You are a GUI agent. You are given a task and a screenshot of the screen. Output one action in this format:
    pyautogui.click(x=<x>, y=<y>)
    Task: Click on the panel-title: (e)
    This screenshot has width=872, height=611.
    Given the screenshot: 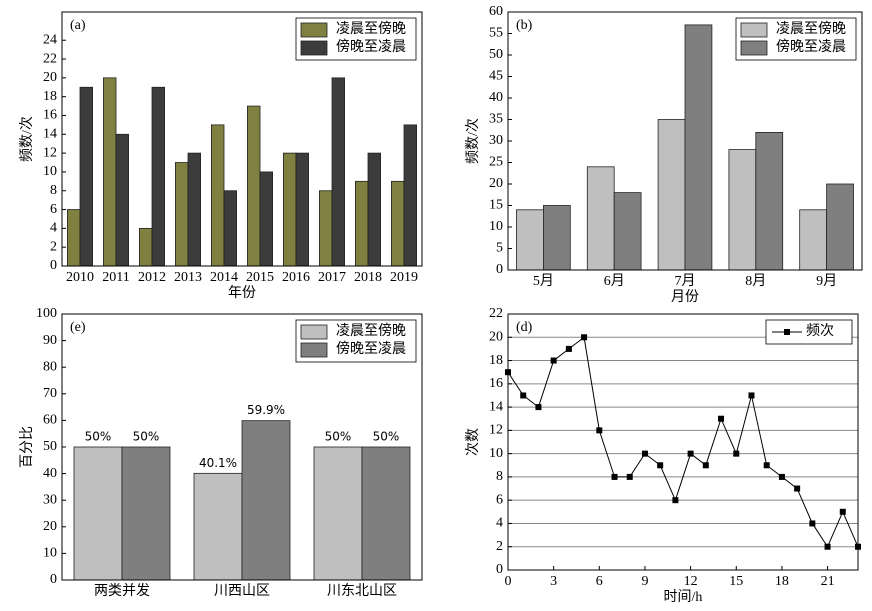 What is the action you would take?
    pyautogui.click(x=78, y=327)
    